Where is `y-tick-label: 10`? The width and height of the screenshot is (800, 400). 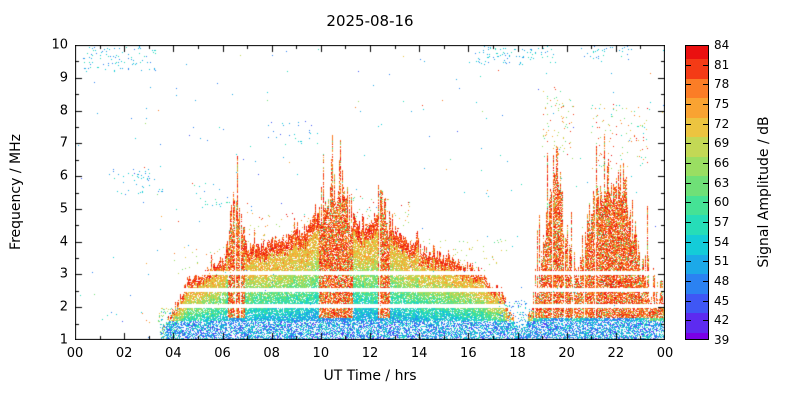 y-tick-label: 10 is located at coordinates (59, 45).